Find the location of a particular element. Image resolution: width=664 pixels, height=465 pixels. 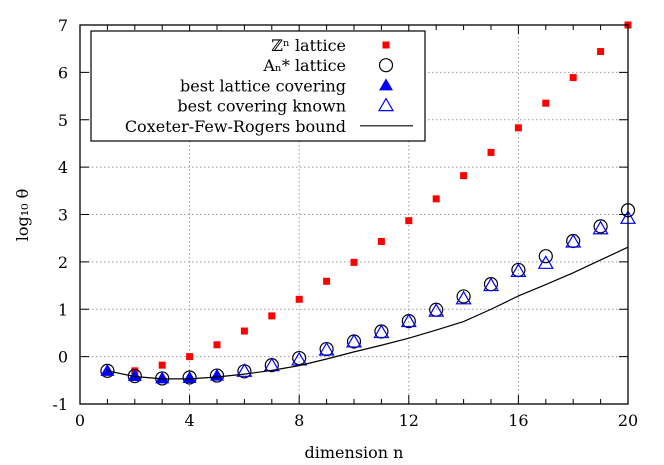

y-tick-label: 2 is located at coordinates (63, 262).